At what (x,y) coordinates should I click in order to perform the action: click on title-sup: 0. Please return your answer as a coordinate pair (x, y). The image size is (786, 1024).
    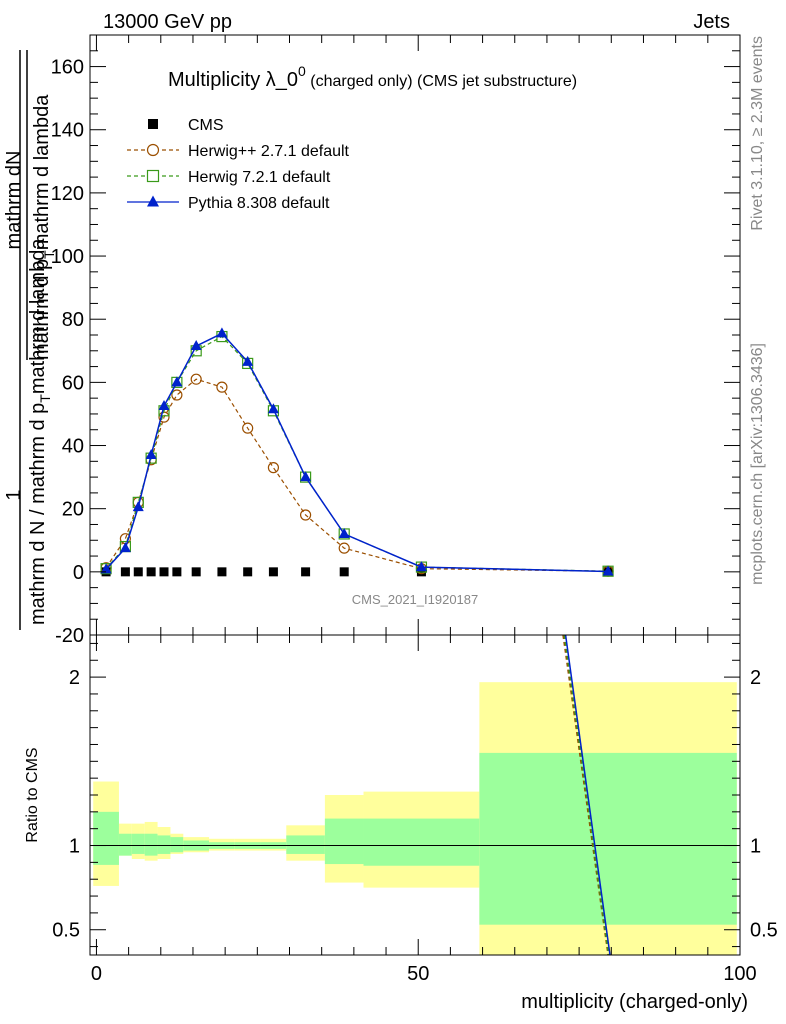
    Looking at the image, I should click on (302, 71).